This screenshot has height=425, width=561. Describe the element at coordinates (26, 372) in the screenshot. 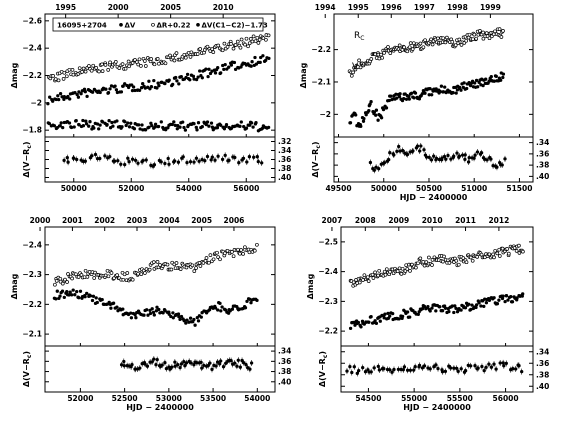

I see `panel-bottom-left-lower-y-label-main: Δ(V−R` at that location.